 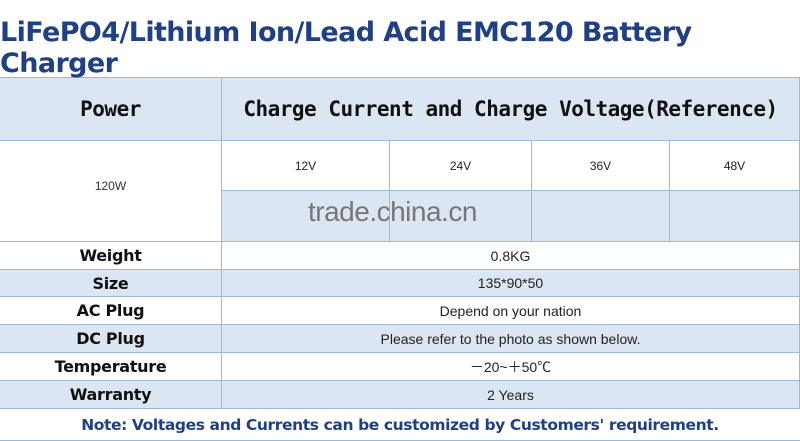 What do you see at coordinates (306, 166) in the screenshot?
I see `voltage-12v: 12V` at bounding box center [306, 166].